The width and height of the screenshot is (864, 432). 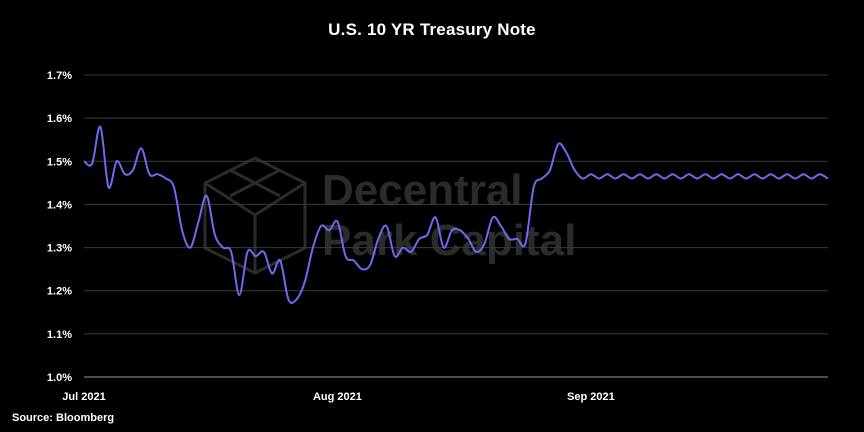 What do you see at coordinates (63, 418) in the screenshot?
I see `source-note: Source: Bloomberg` at bounding box center [63, 418].